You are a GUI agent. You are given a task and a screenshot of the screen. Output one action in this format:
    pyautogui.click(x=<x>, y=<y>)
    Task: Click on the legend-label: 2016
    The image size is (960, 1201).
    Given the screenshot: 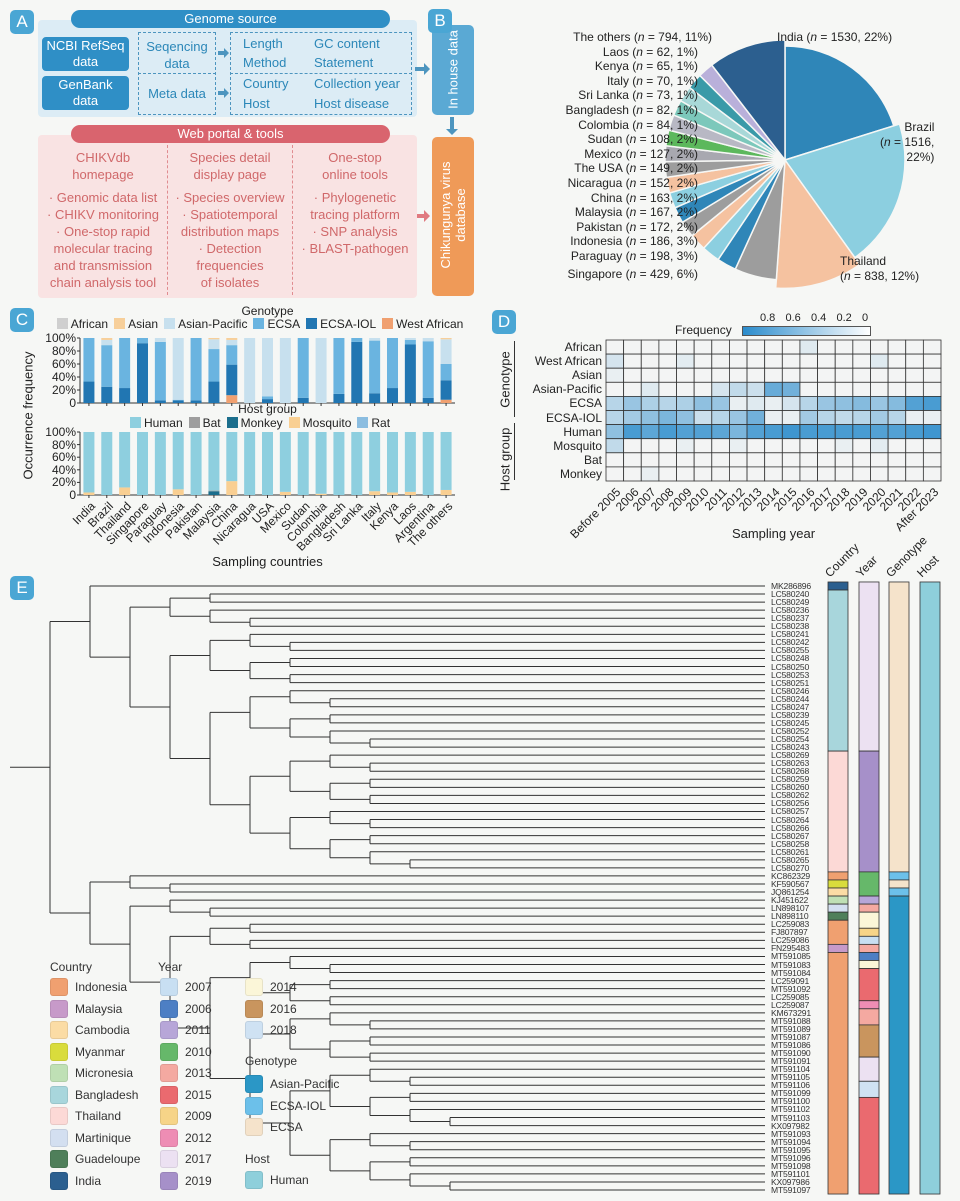 What is the action you would take?
    pyautogui.click(x=283, y=1008)
    